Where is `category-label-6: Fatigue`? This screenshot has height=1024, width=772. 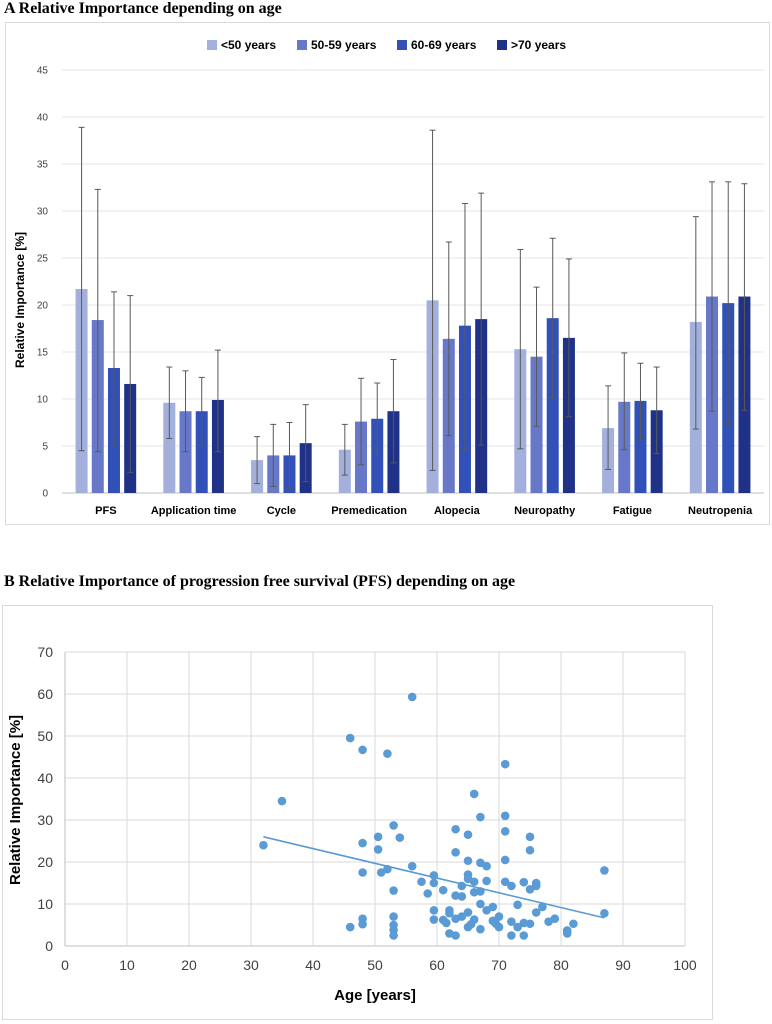 category-label-6: Fatigue is located at coordinates (632, 511).